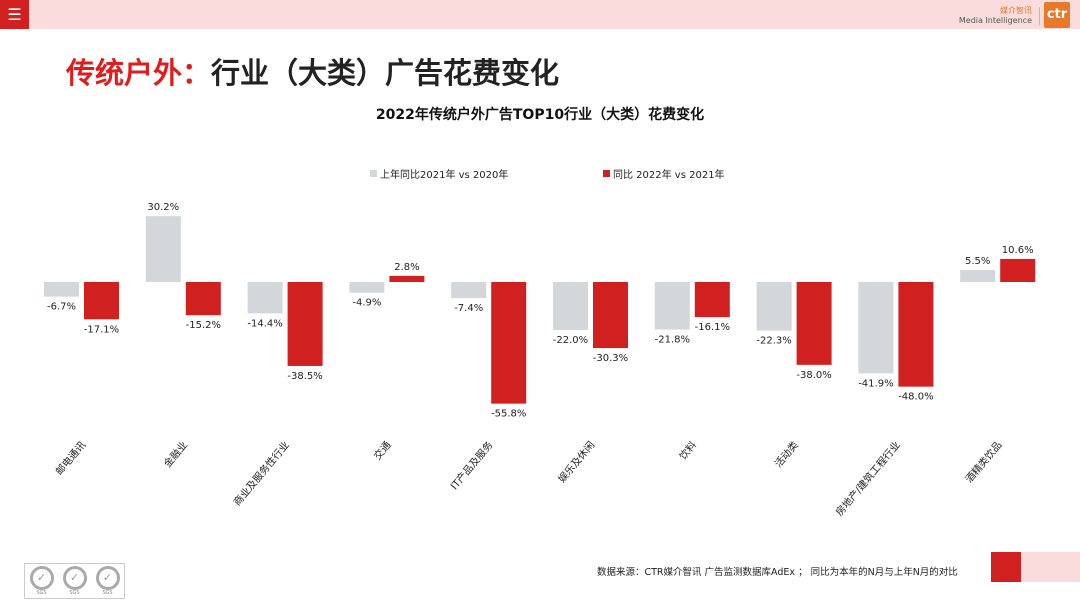  What do you see at coordinates (406, 267) in the screenshot?
I see `data-label: 2.8%` at bounding box center [406, 267].